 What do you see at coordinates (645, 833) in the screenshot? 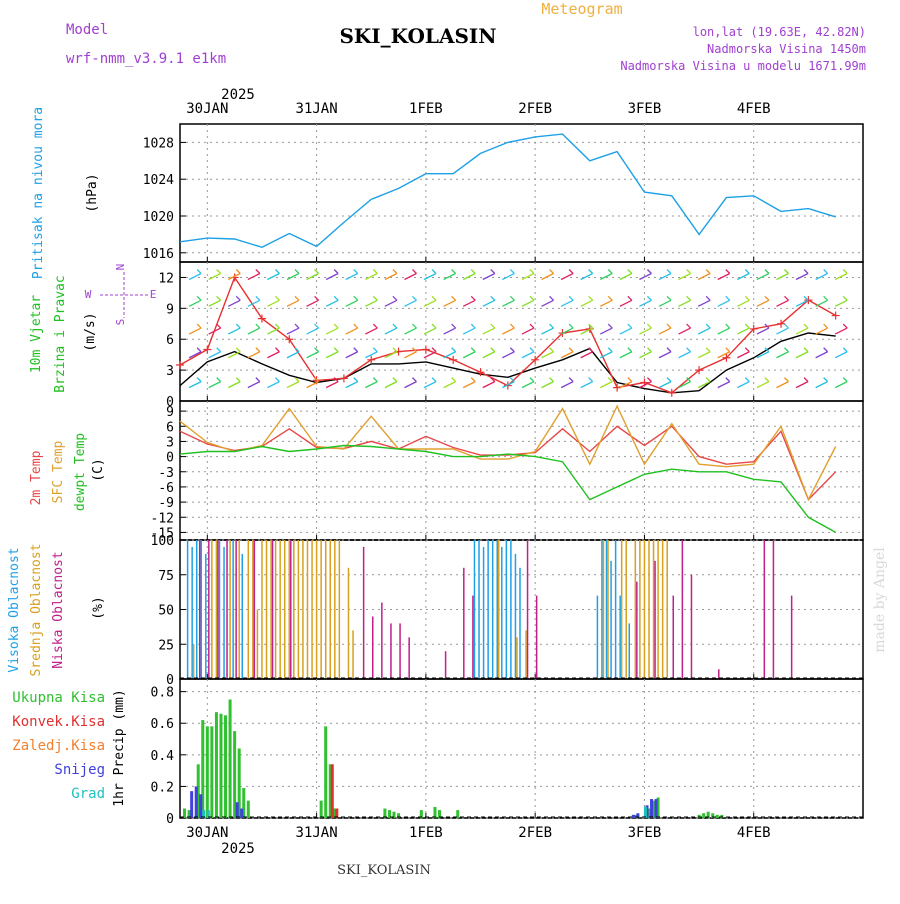
I see `date-tick-label-bottom: 3FEB` at bounding box center [645, 833].